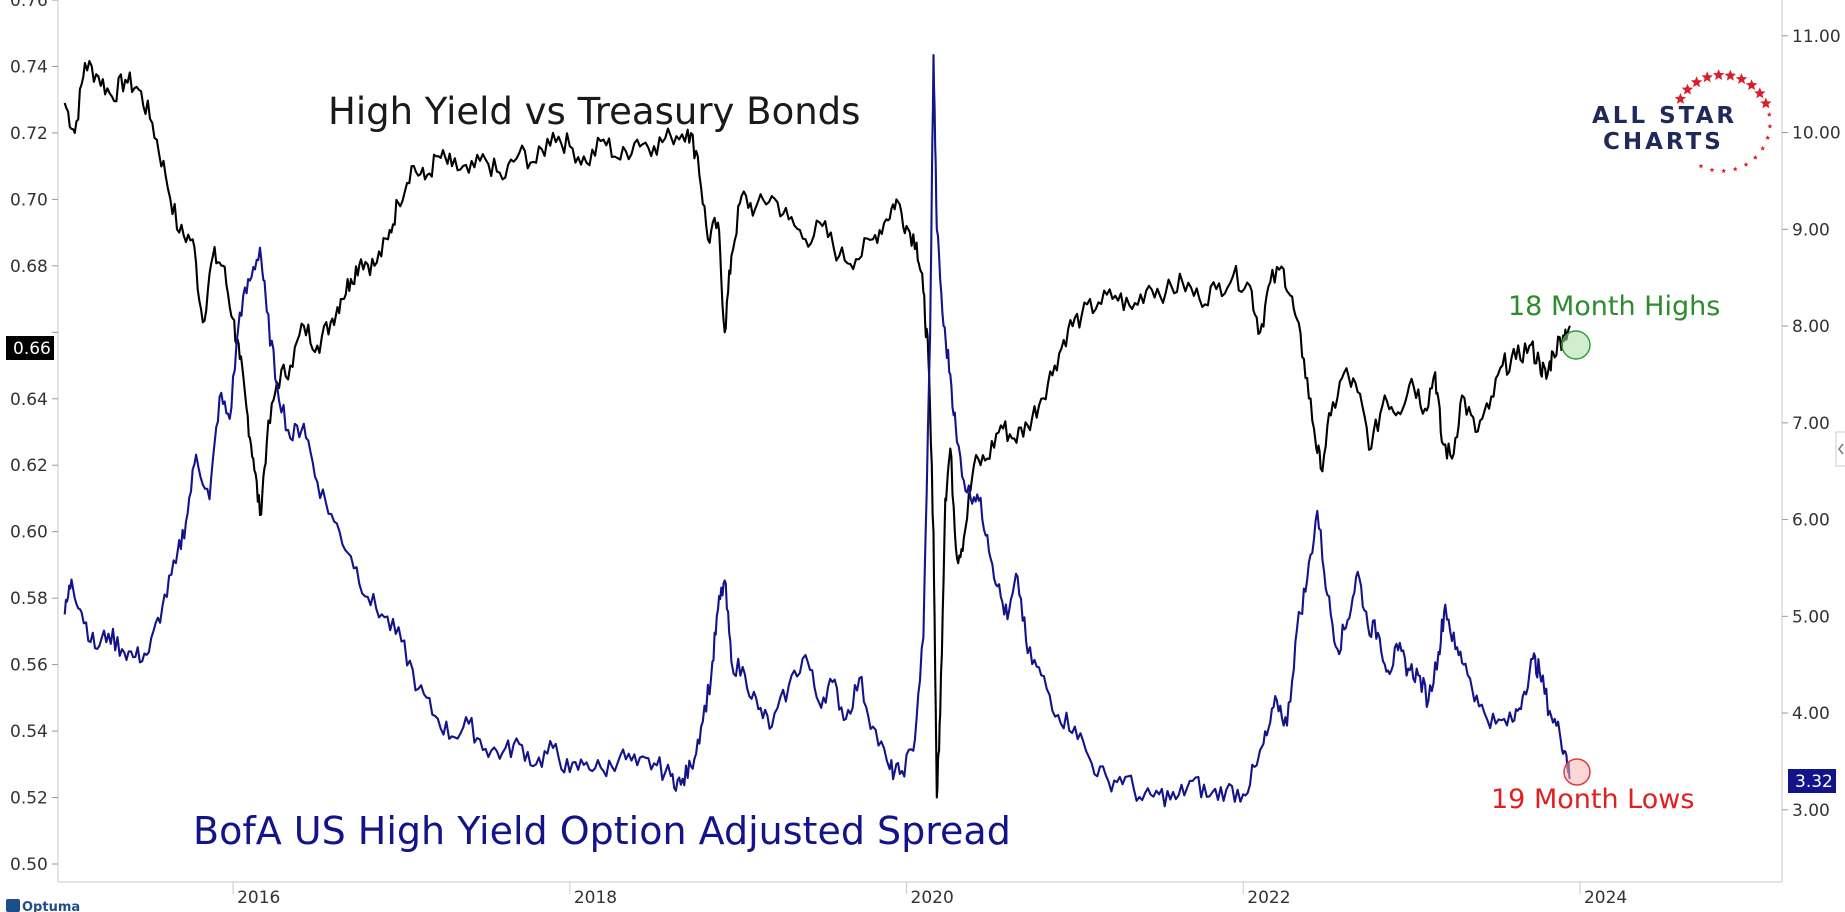 The width and height of the screenshot is (1845, 912). Describe the element at coordinates (29, 799) in the screenshot. I see `left-tick-label: 0.52` at that location.